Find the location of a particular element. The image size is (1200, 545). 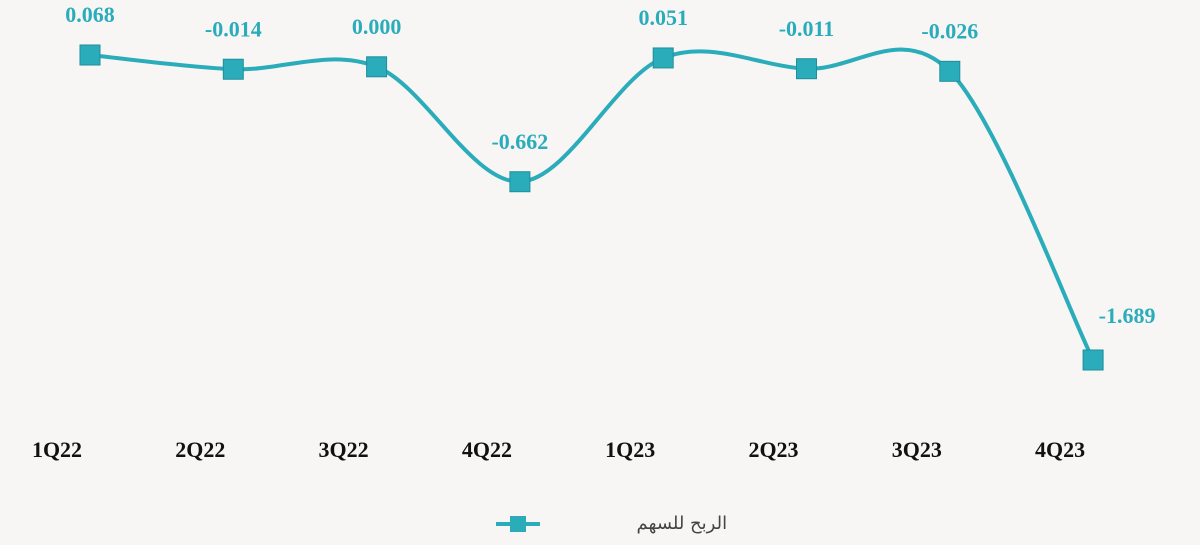

legend-marker is located at coordinates (518, 524).